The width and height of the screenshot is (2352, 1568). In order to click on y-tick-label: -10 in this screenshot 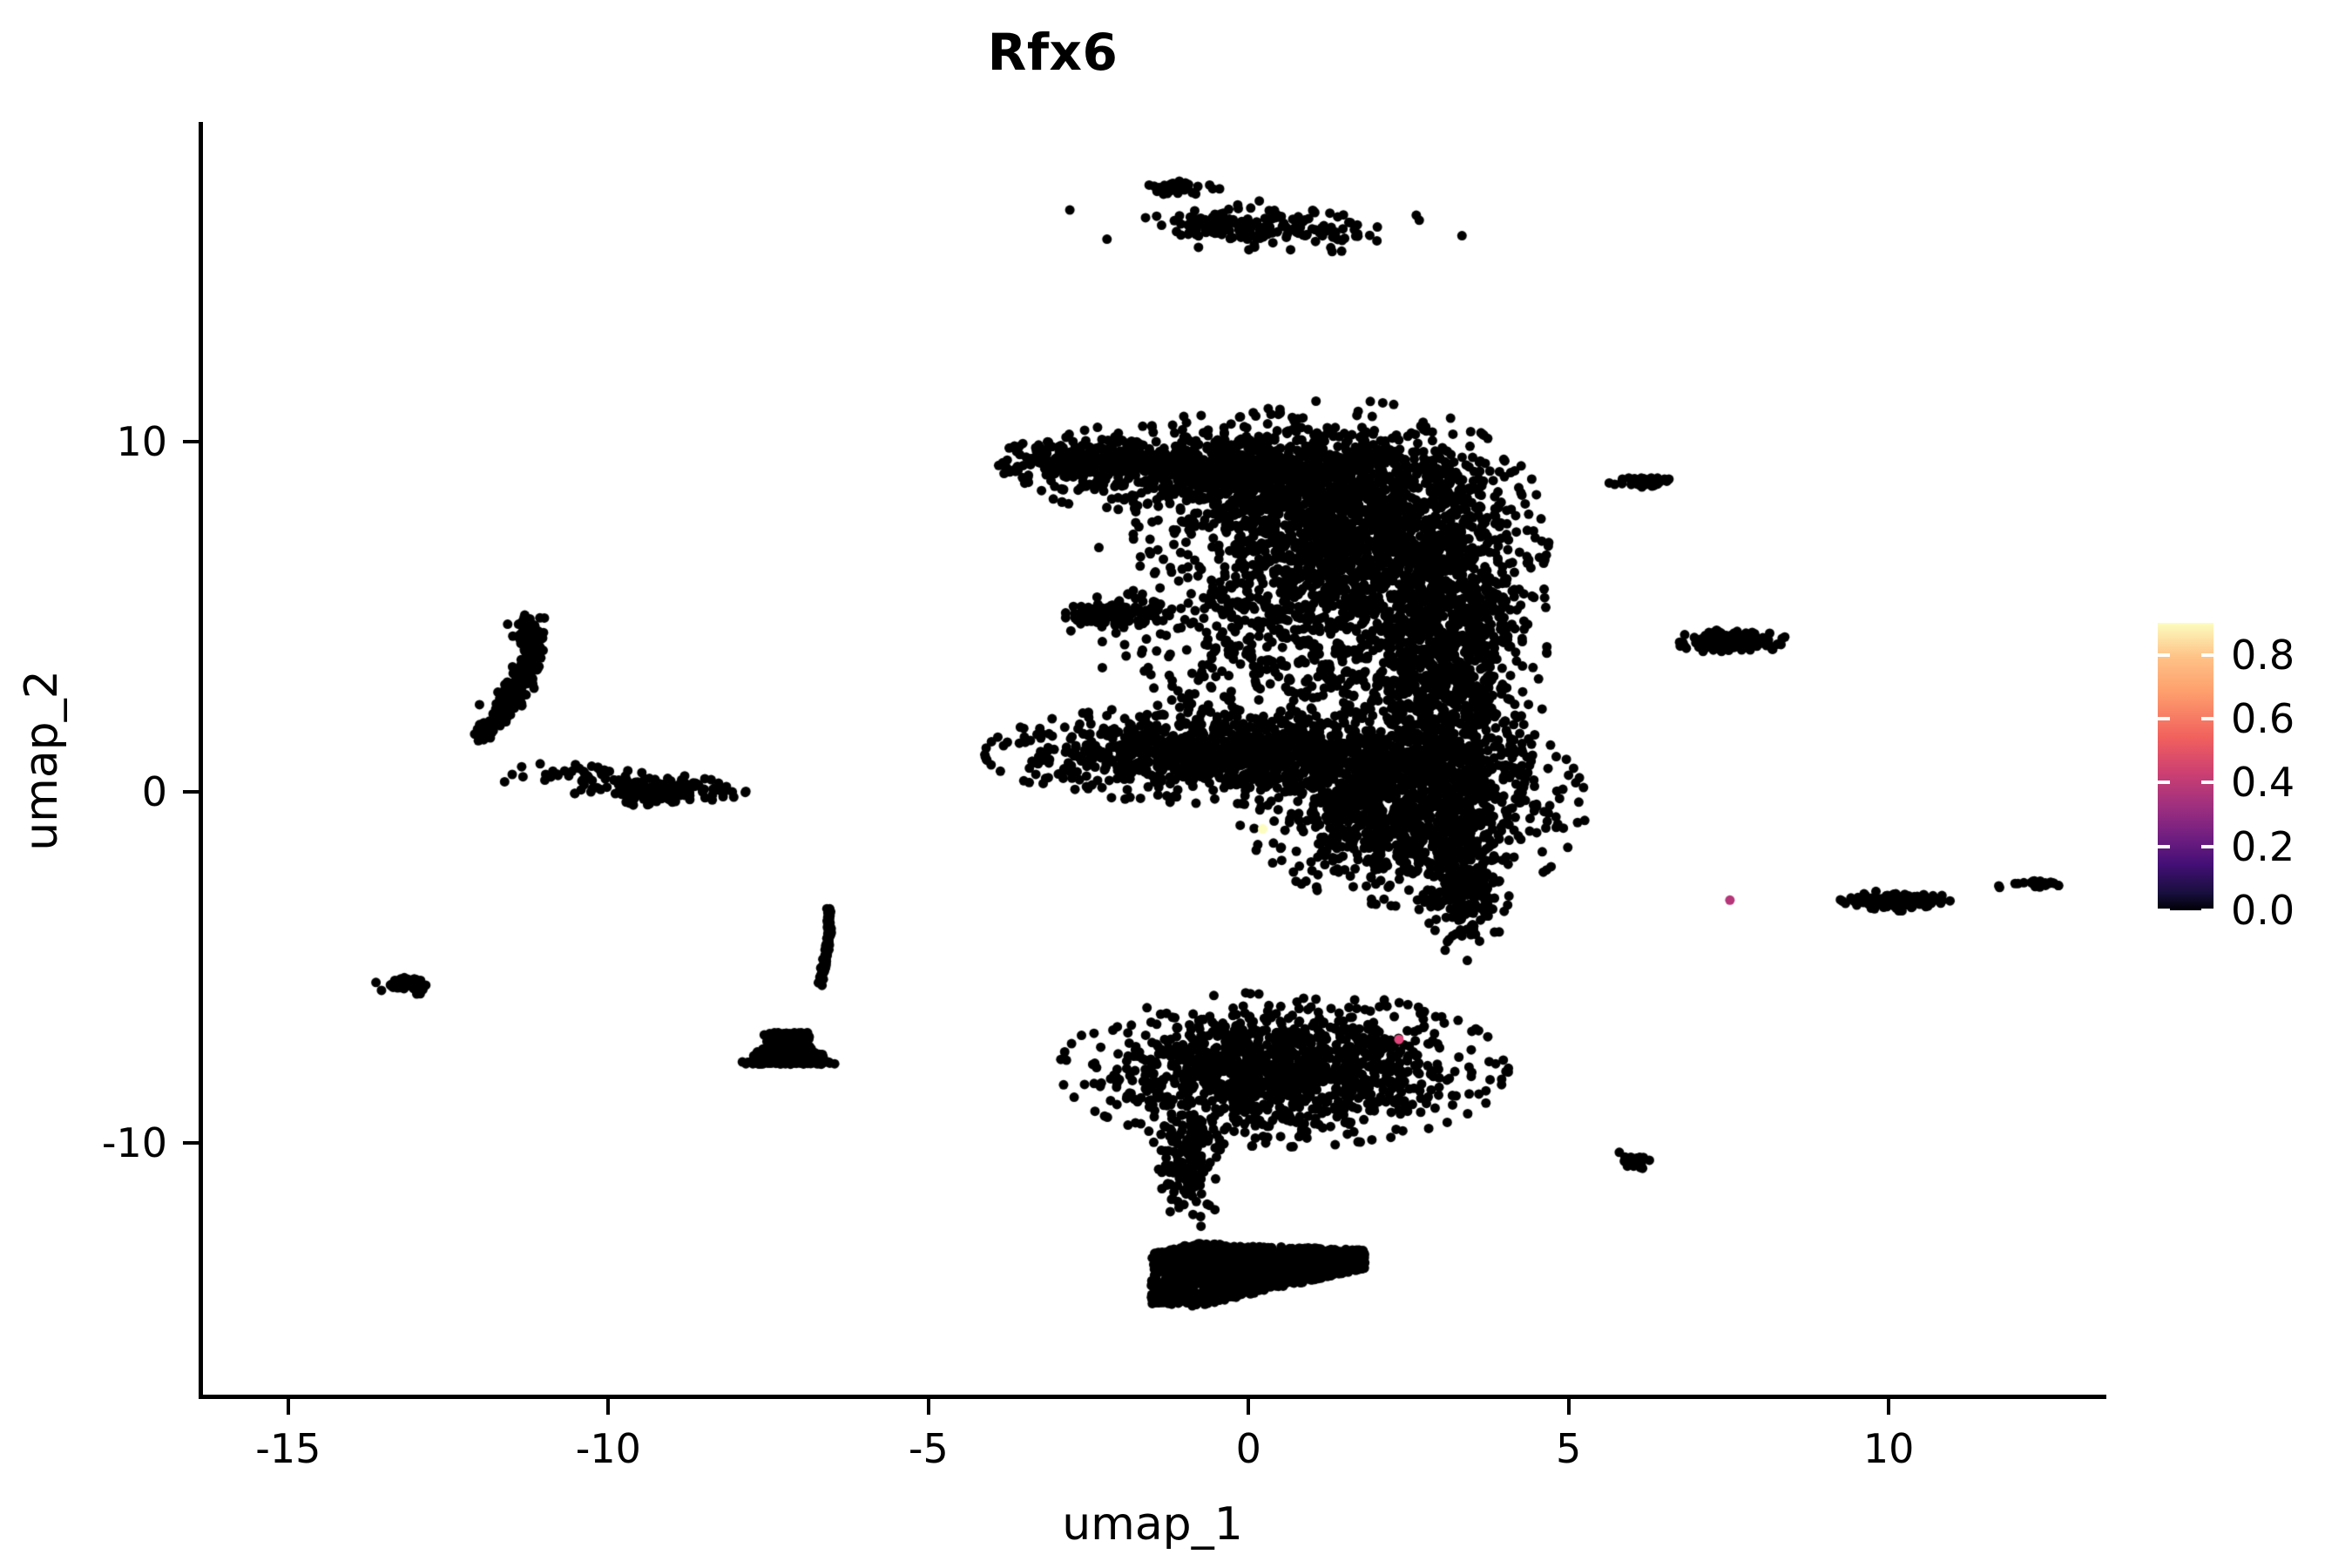, I will do `click(134, 1142)`.